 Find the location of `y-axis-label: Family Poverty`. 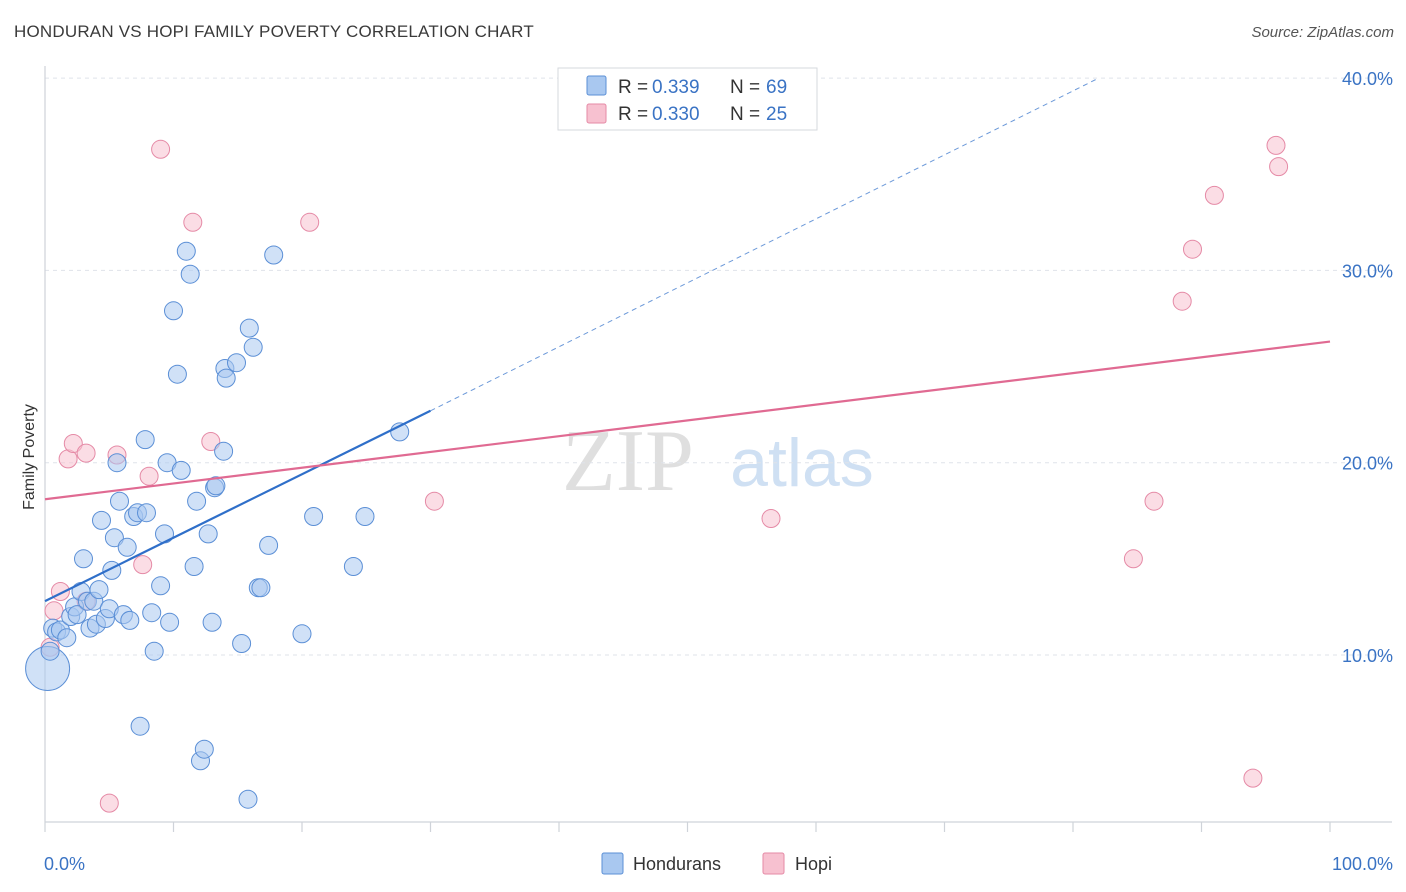

y-axis-label: Family Poverty is located at coordinates (29, 457).